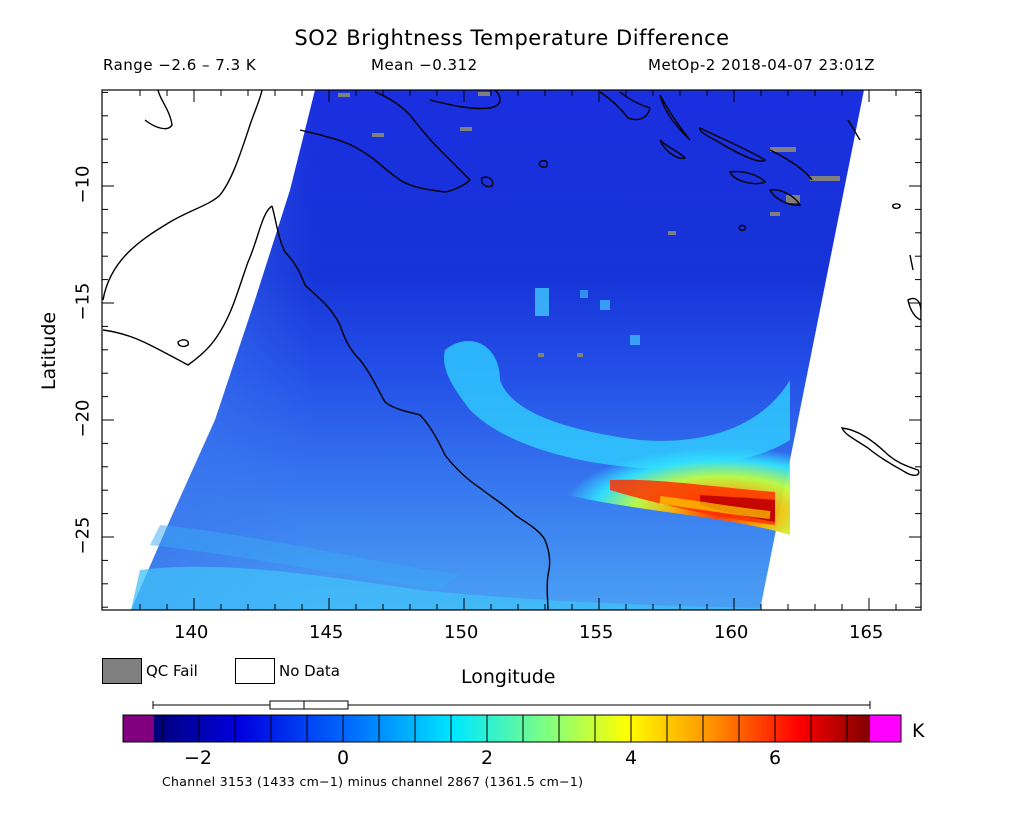 The width and height of the screenshot is (1024, 813). What do you see at coordinates (631, 758) in the screenshot?
I see `colorbar-tick-label: 4` at bounding box center [631, 758].